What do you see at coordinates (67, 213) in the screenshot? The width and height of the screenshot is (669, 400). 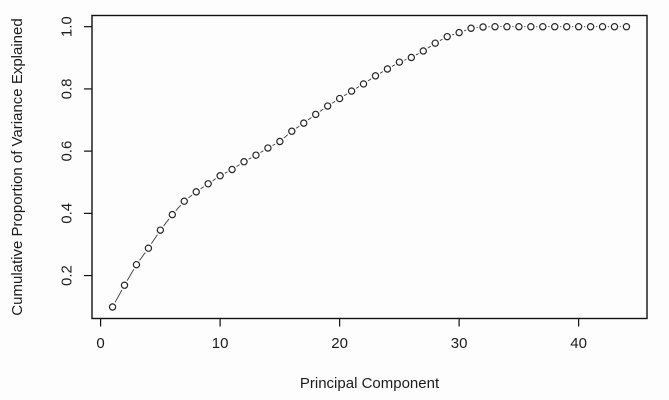 I see `y-tick-label: 0.4` at bounding box center [67, 213].